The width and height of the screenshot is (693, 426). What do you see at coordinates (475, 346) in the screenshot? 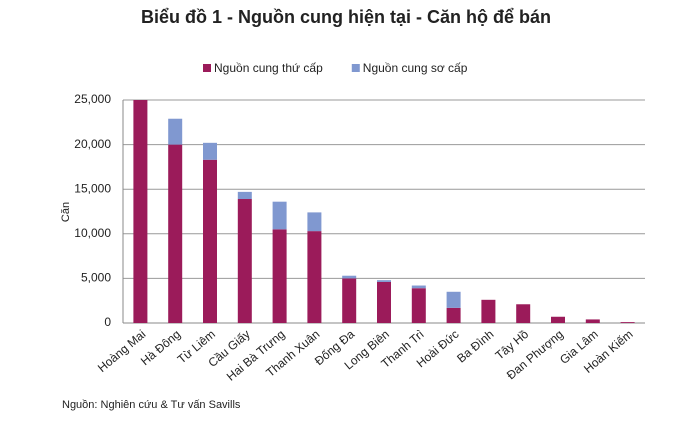
I see `x-tick-label: Ba Đình` at bounding box center [475, 346].